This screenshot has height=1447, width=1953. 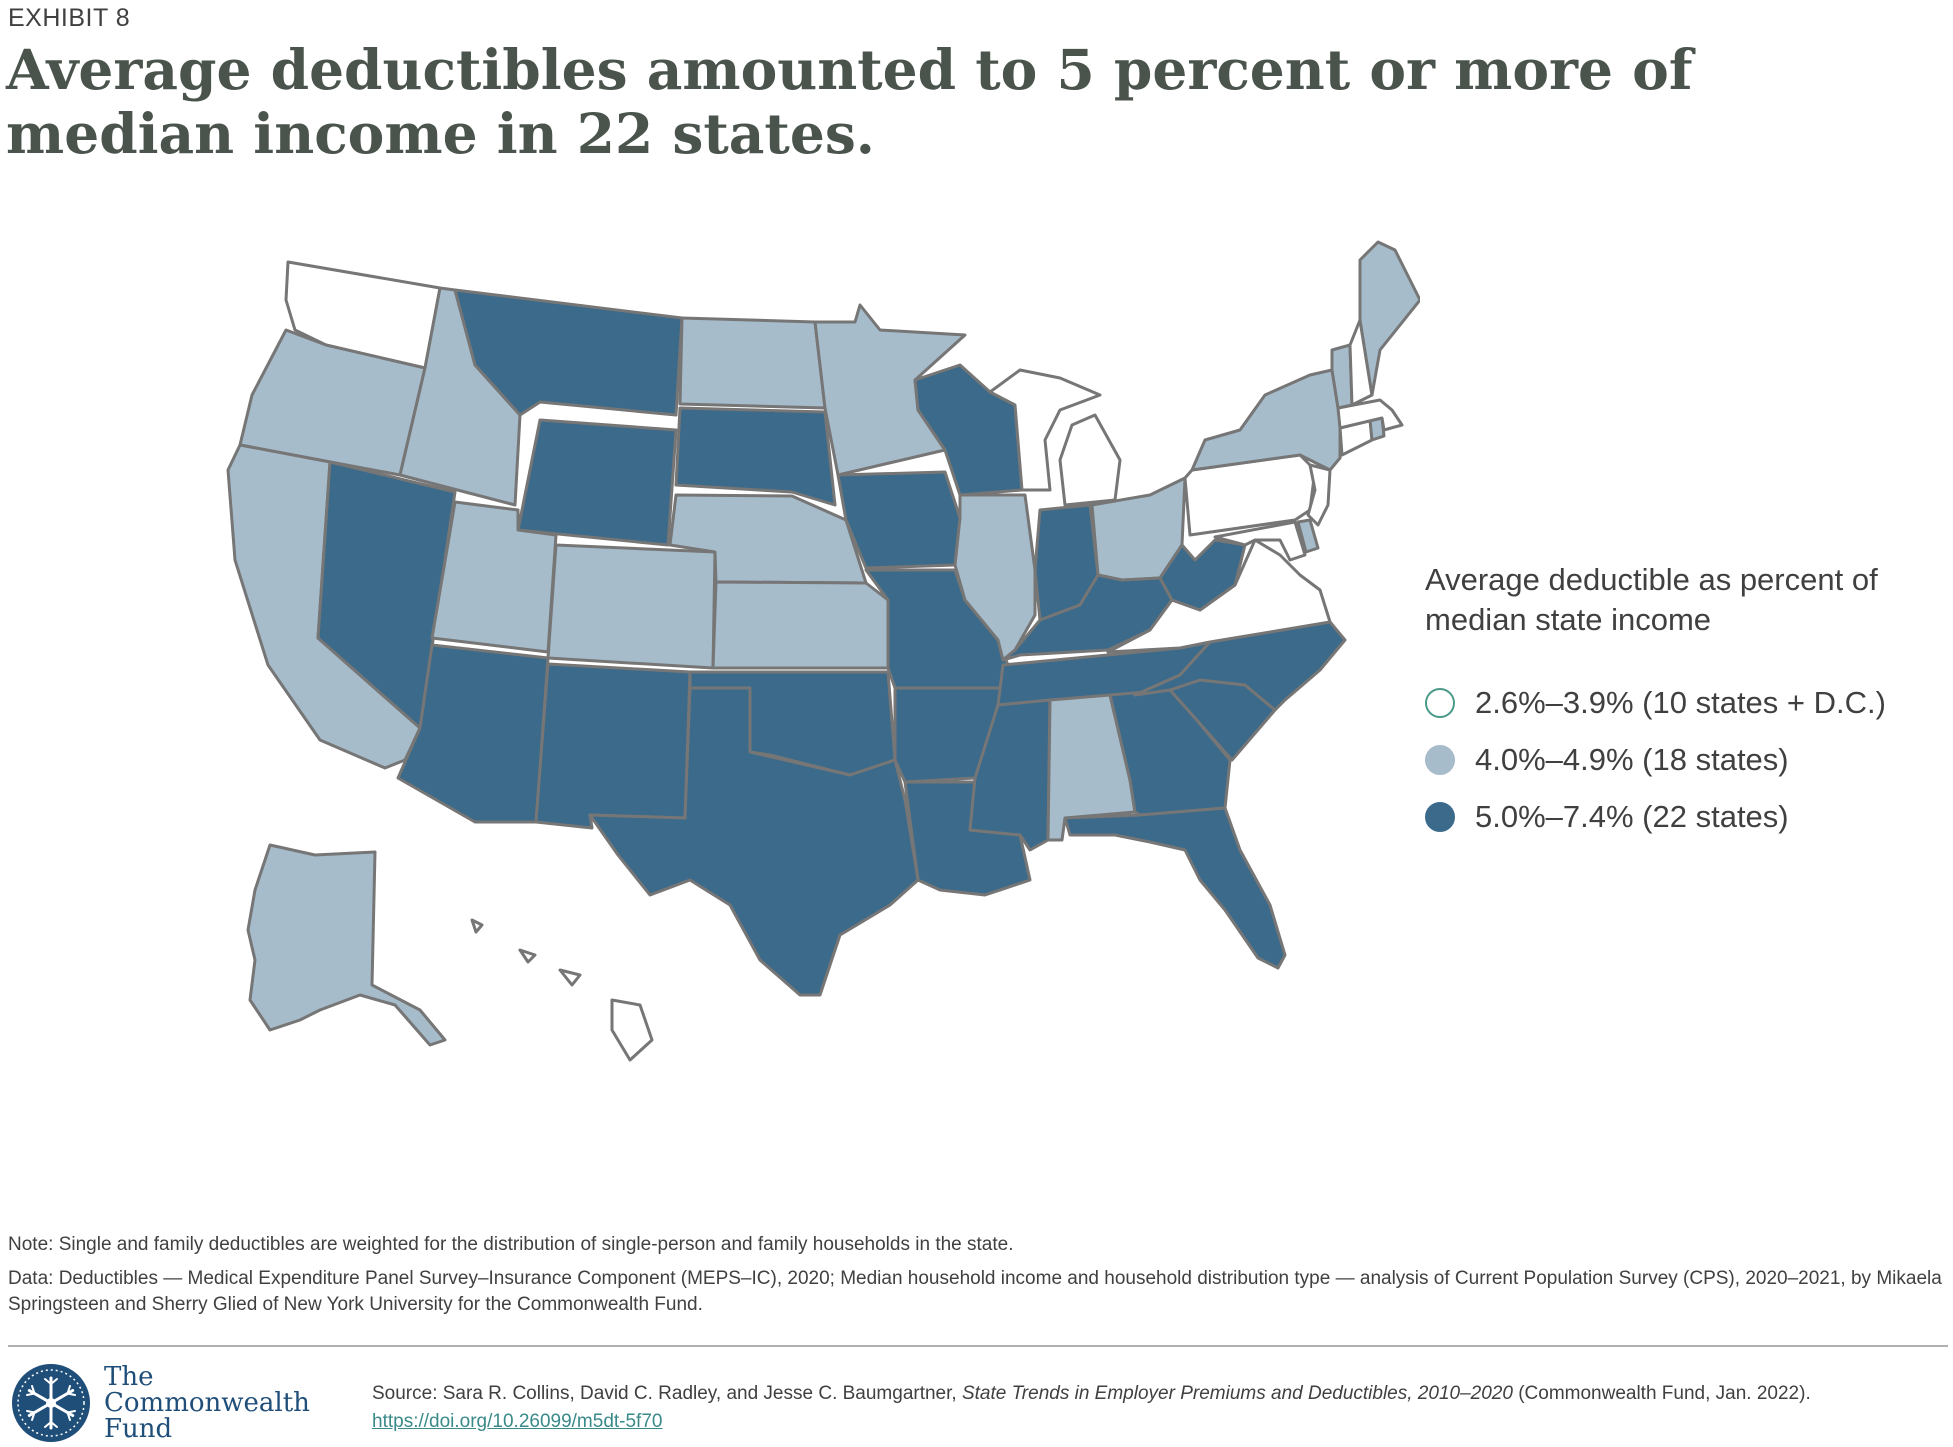 I want to click on state-AK, so click(x=346, y=945).